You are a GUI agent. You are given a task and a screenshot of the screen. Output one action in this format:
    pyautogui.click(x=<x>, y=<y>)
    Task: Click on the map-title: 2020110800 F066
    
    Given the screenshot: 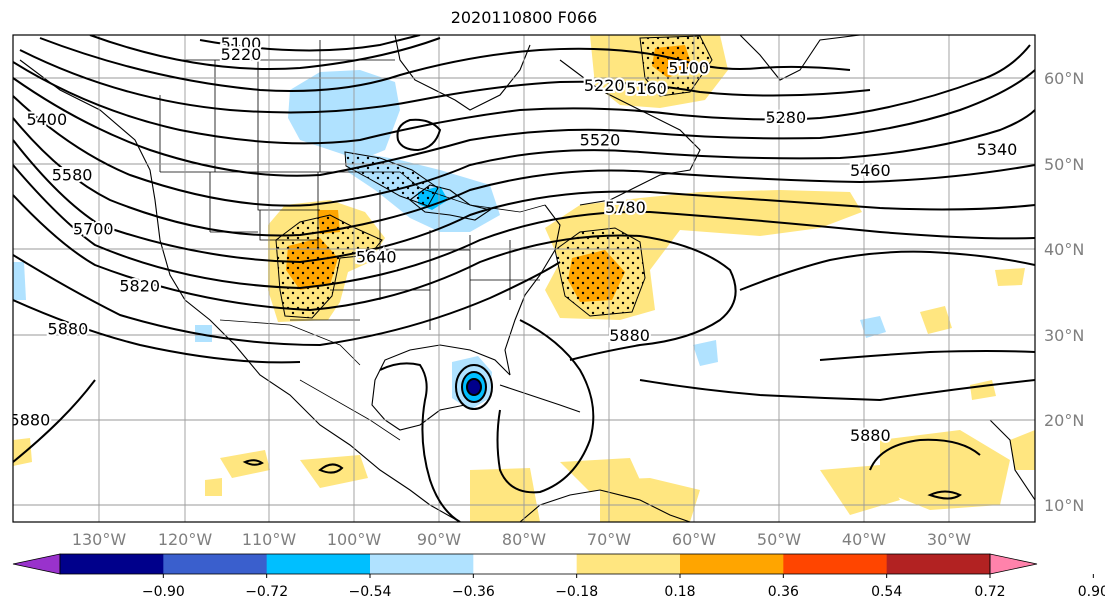 What is the action you would take?
    pyautogui.click(x=524, y=17)
    